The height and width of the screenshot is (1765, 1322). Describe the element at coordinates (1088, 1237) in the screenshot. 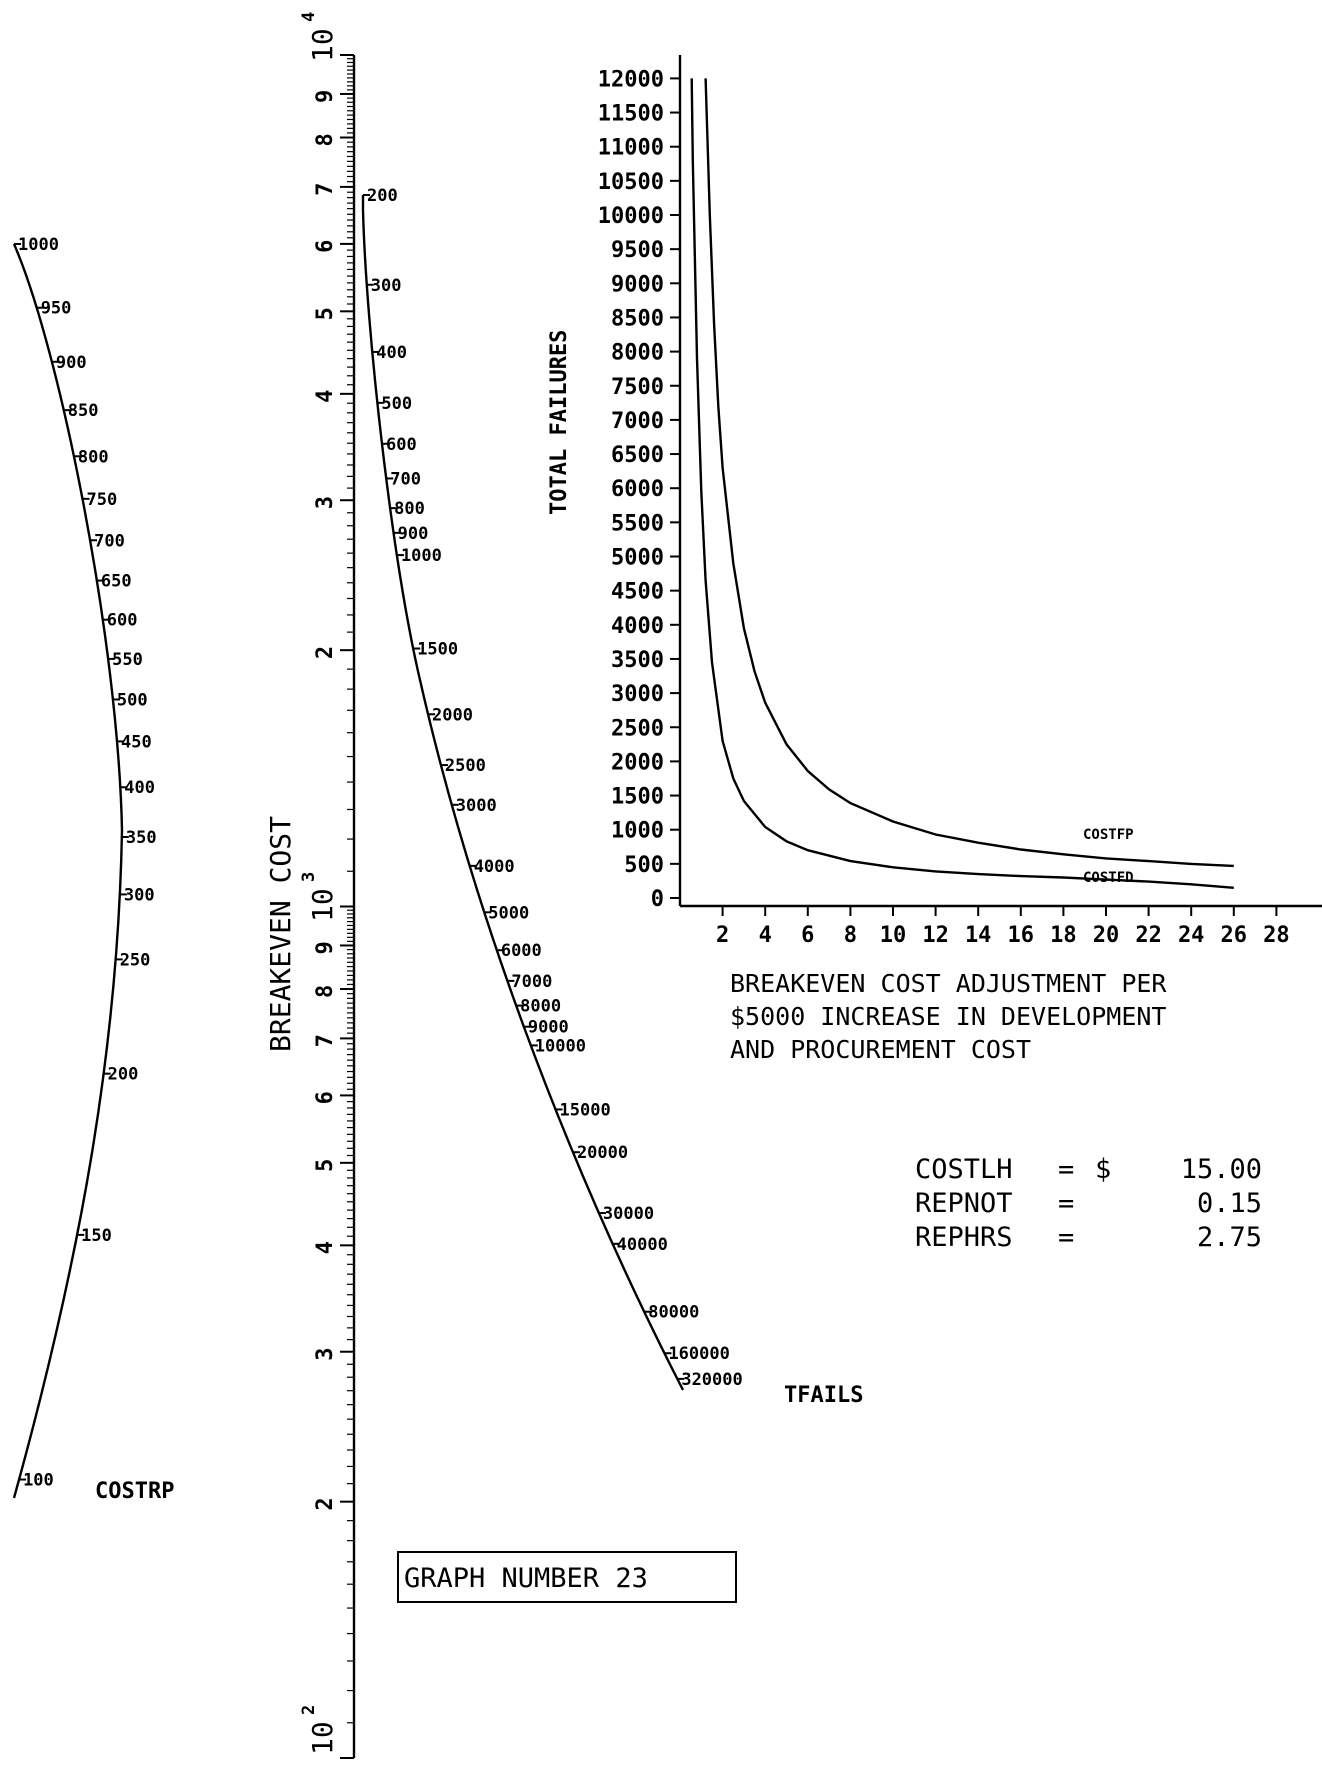

I see `param-rephrs: REPHRS = 2.75` at that location.